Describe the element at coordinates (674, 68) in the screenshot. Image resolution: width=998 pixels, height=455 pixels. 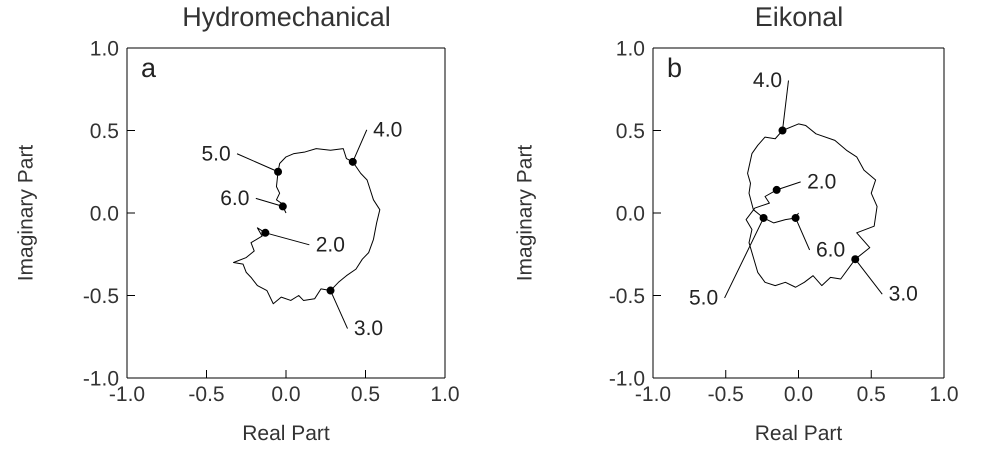
I see `annotation: b` at that location.